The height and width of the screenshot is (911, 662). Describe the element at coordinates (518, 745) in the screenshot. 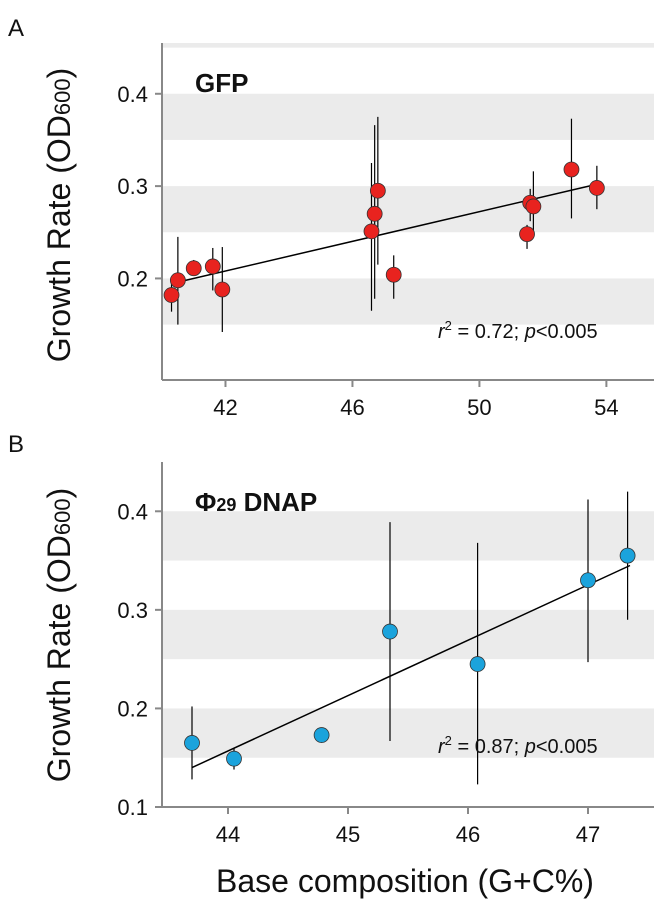

I see `panel-b-stats: r2 = 0.87; p<0.005` at that location.